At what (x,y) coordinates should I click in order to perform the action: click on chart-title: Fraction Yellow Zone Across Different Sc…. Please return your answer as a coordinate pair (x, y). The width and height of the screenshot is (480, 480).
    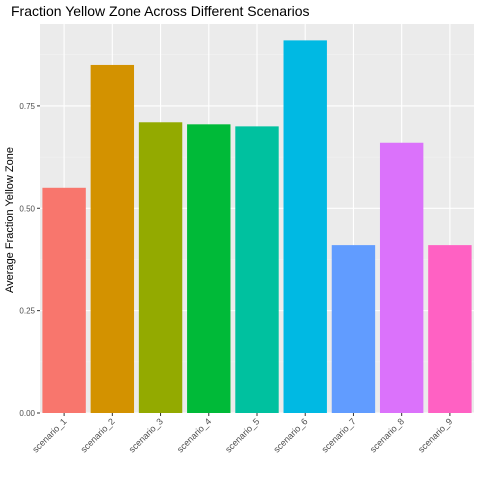
    Looking at the image, I should click on (160, 11).